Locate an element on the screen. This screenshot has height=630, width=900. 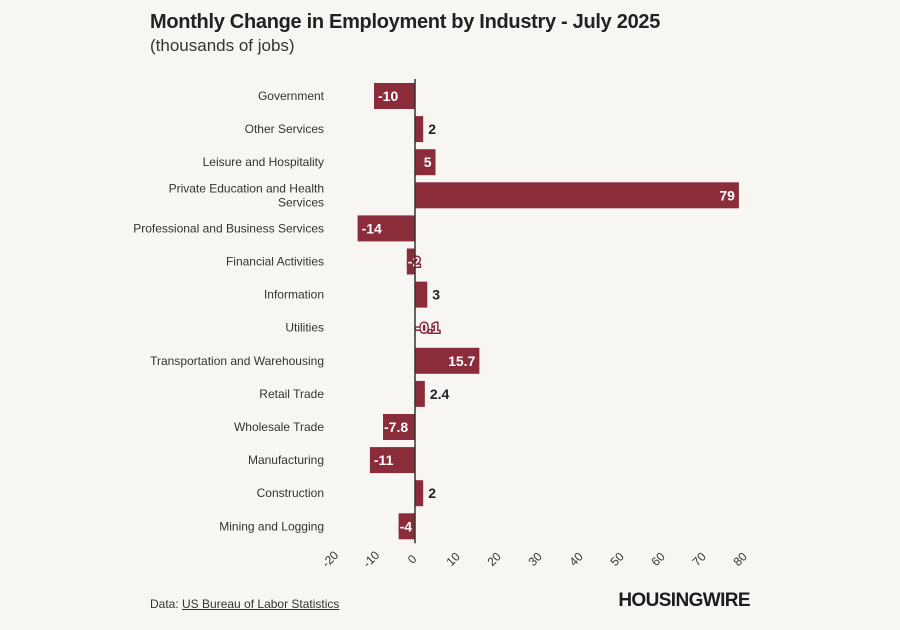
category-label-line: Mining and Logging is located at coordinates (271, 526).